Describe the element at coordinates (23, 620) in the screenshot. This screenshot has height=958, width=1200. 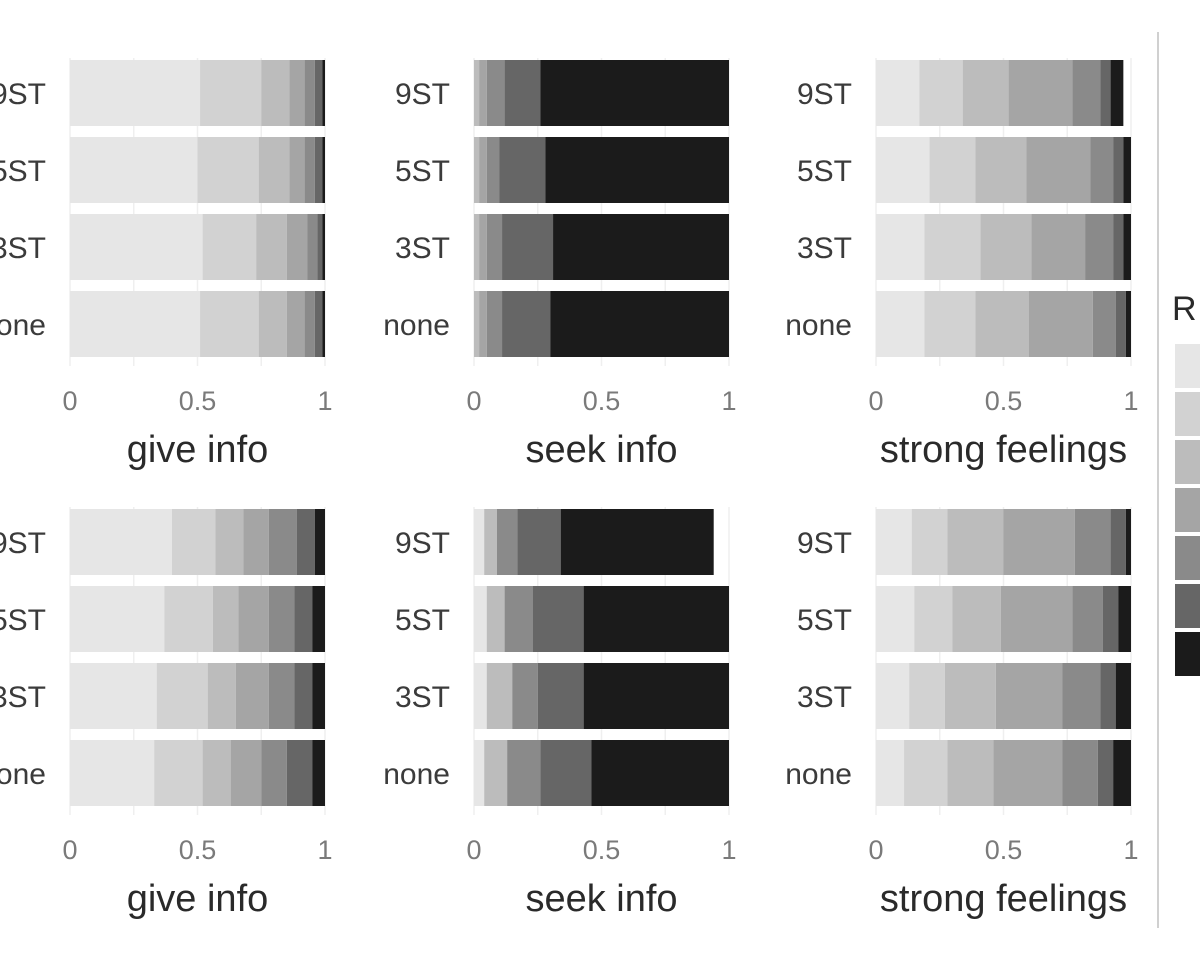
I see `y-tick-label: 5ST` at that location.